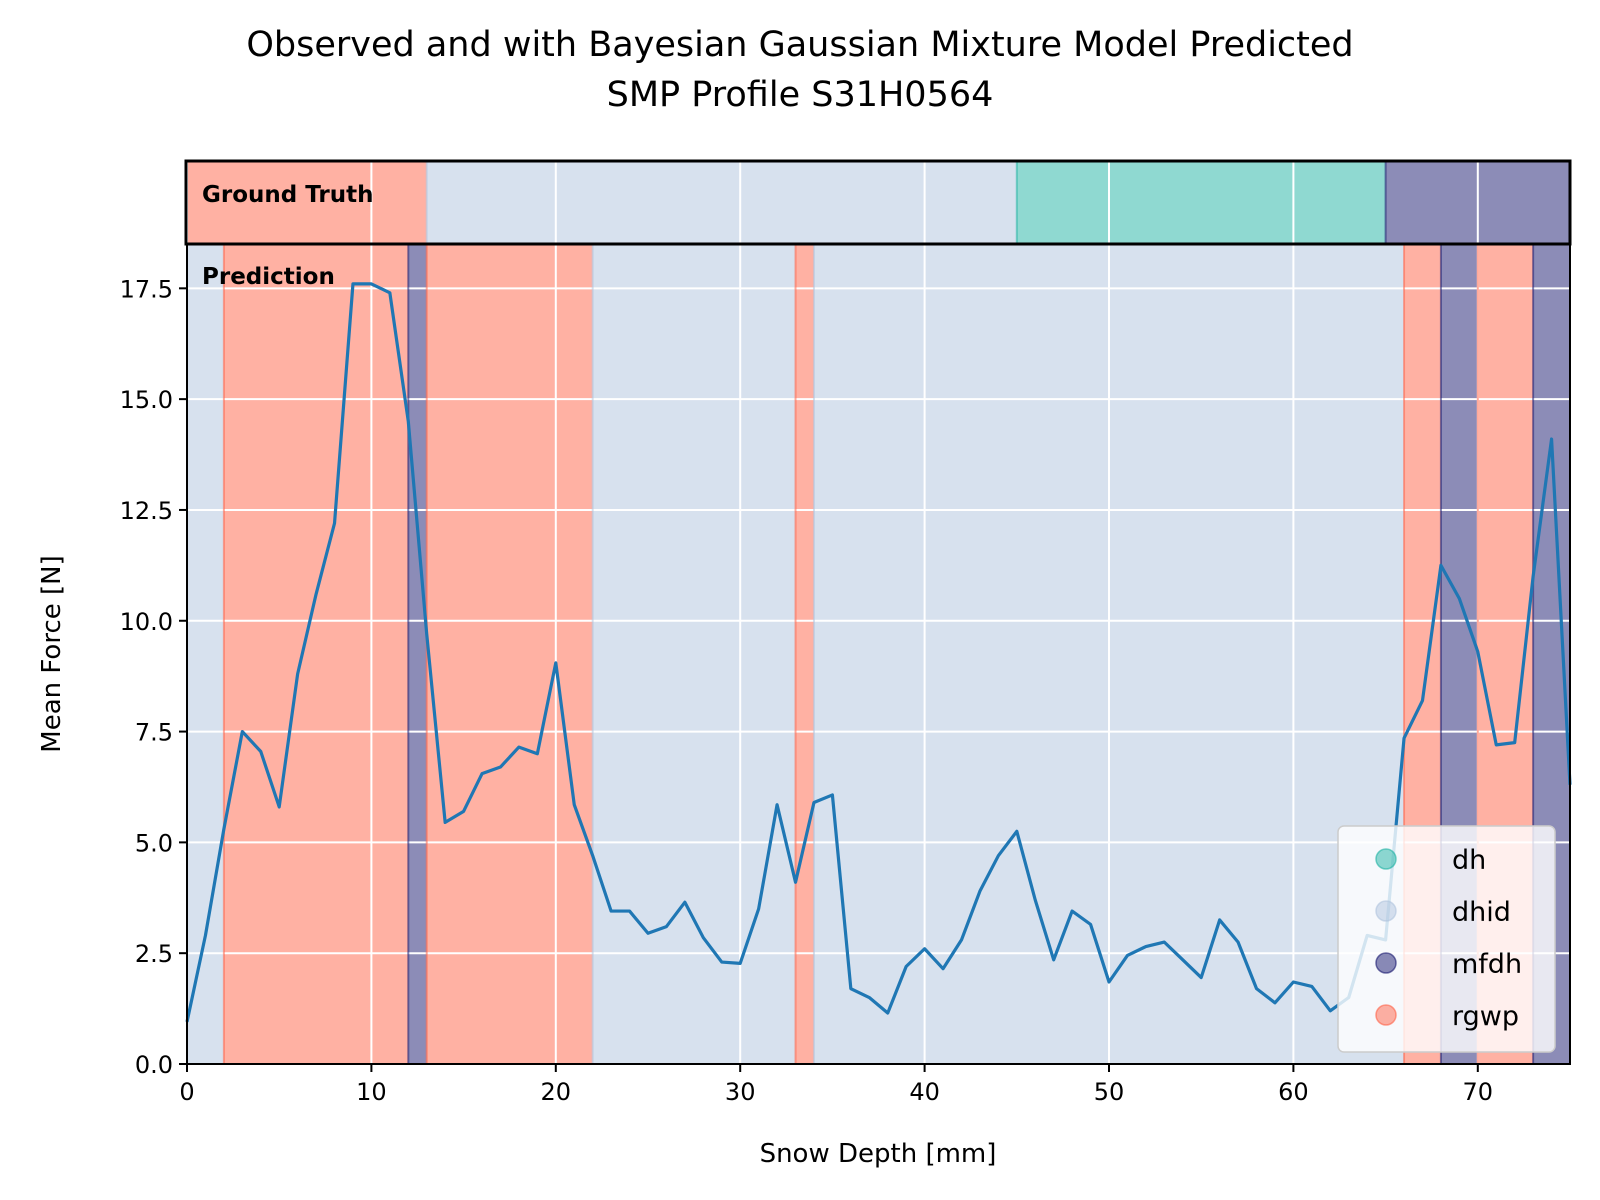 This screenshot has width=1600, height=1200. Describe the element at coordinates (1109, 1092) in the screenshot. I see `x-tick-label-5: 50` at that location.